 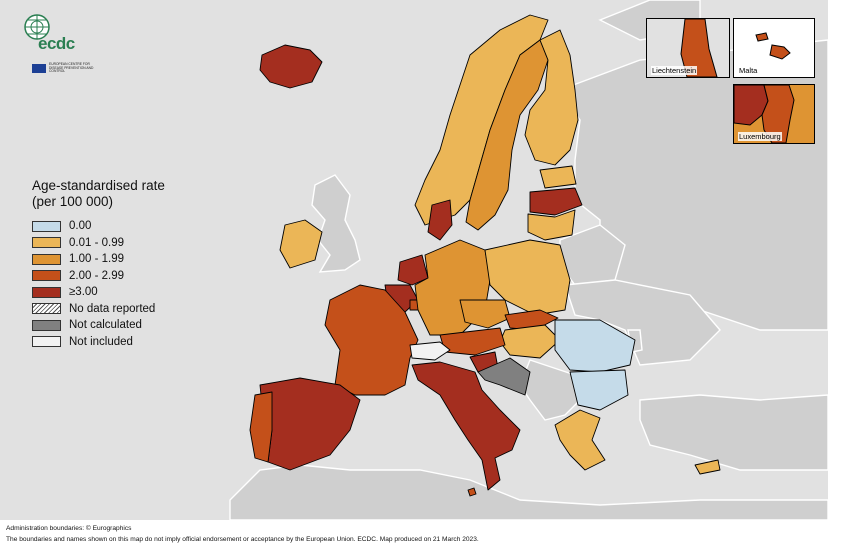 I want to click on legend-label: 1.00 - 1.99, so click(x=96, y=259).